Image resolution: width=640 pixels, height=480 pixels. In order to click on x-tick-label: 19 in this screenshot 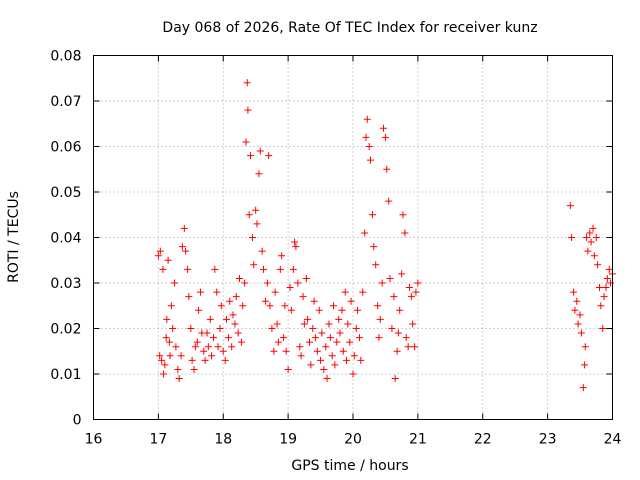, I will do `click(288, 440)`.